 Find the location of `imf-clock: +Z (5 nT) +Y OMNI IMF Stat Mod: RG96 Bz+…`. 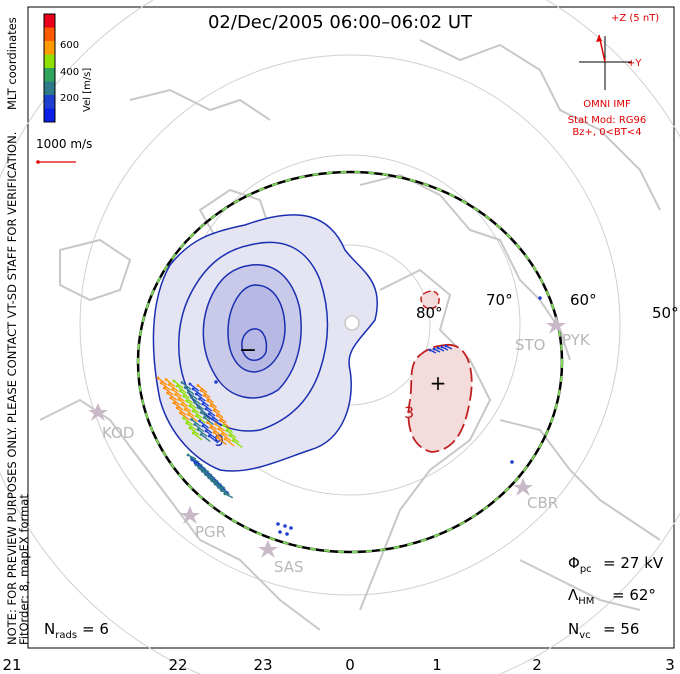

imf-clock: +Z (5 nT) +Y OMNI IMF Stat Mod: RG96 Bz+… is located at coordinates (614, 75).